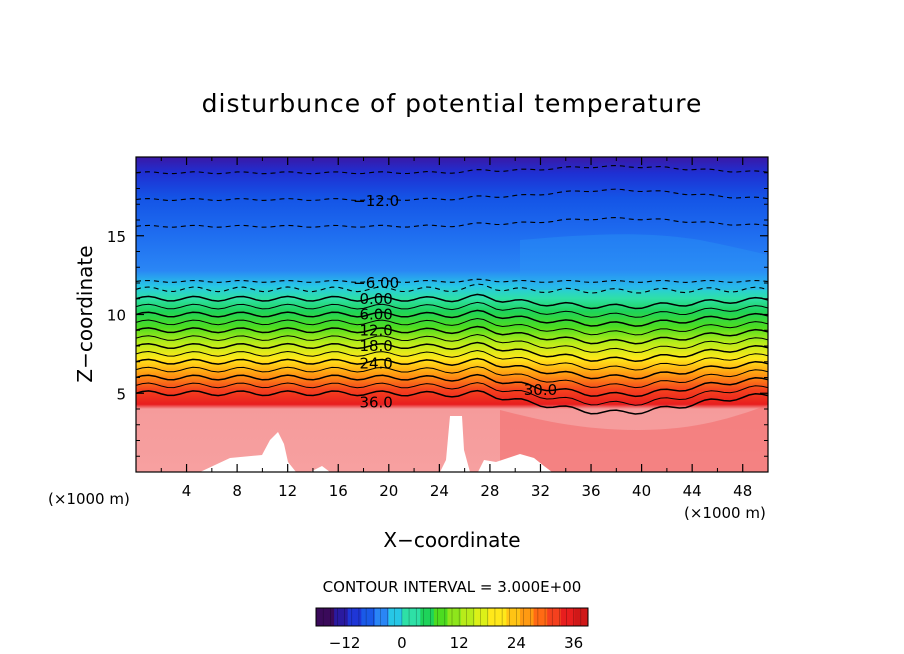  Describe the element at coordinates (590, 491) in the screenshot. I see `x-tick-label: 36` at that location.